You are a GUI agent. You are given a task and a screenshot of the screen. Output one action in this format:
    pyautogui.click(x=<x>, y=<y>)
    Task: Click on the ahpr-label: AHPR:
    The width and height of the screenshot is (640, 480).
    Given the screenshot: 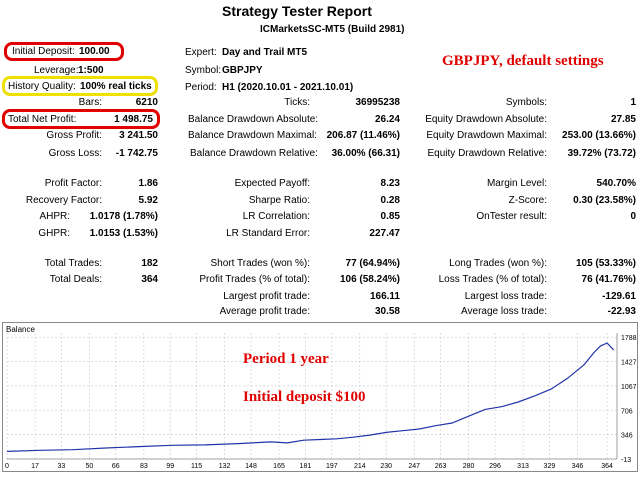 What is the action you would take?
    pyautogui.click(x=54, y=216)
    